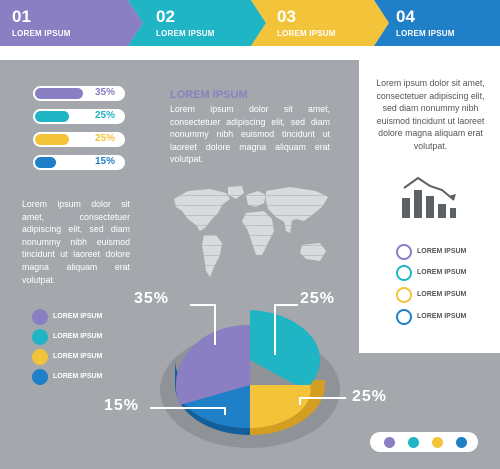 Image resolution: width=500 pixels, height=469 pixels. What do you see at coordinates (78, 356) in the screenshot?
I see `left-legend-label-3: LOREM IPSUM` at bounding box center [78, 356].